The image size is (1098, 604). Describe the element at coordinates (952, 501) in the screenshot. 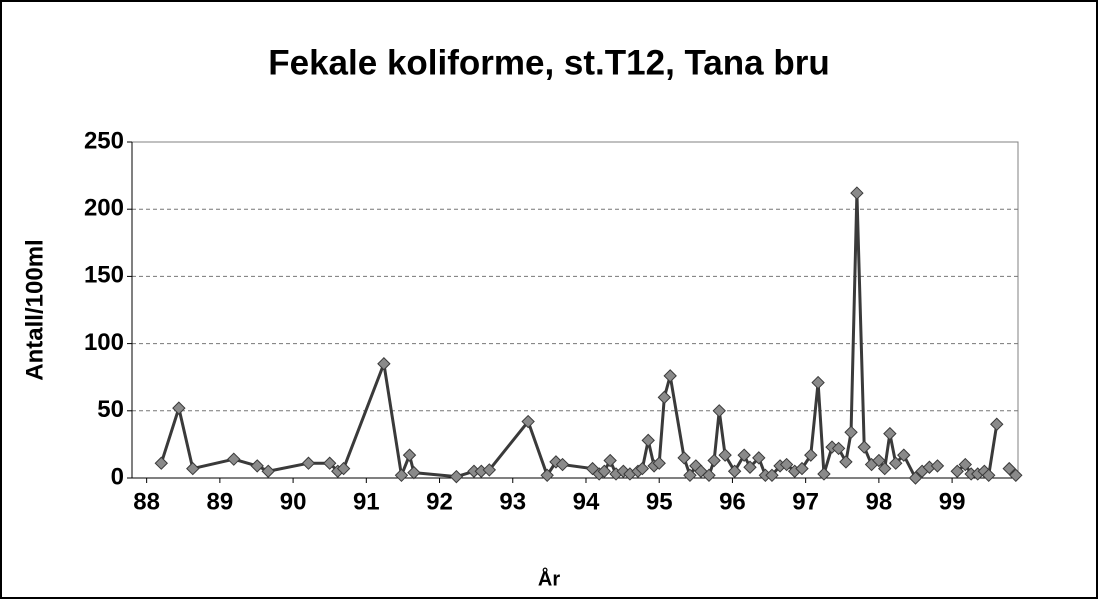

I see `x-tick-label: 99` at that location.